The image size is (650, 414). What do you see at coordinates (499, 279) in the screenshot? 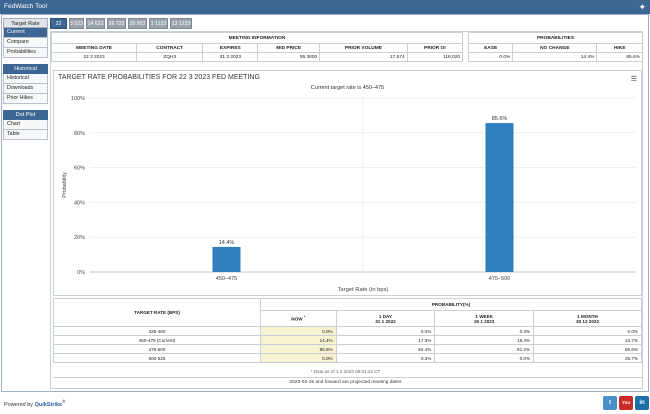
I see `x-tick-label: 475–500` at bounding box center [499, 279].